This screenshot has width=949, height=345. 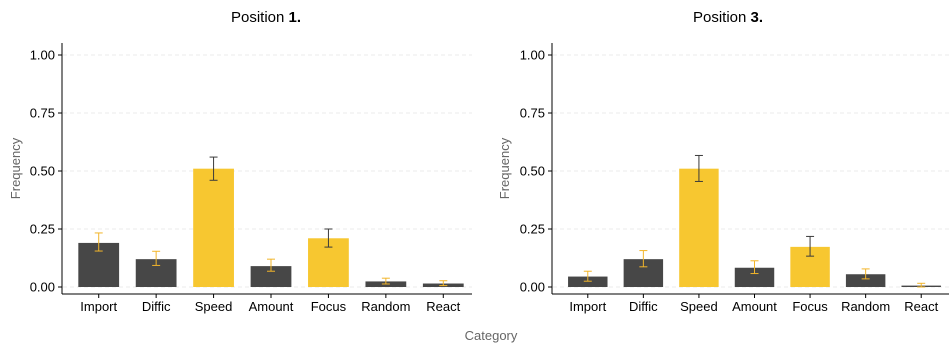 What do you see at coordinates (588, 281) in the screenshot?
I see `bar-import` at bounding box center [588, 281].